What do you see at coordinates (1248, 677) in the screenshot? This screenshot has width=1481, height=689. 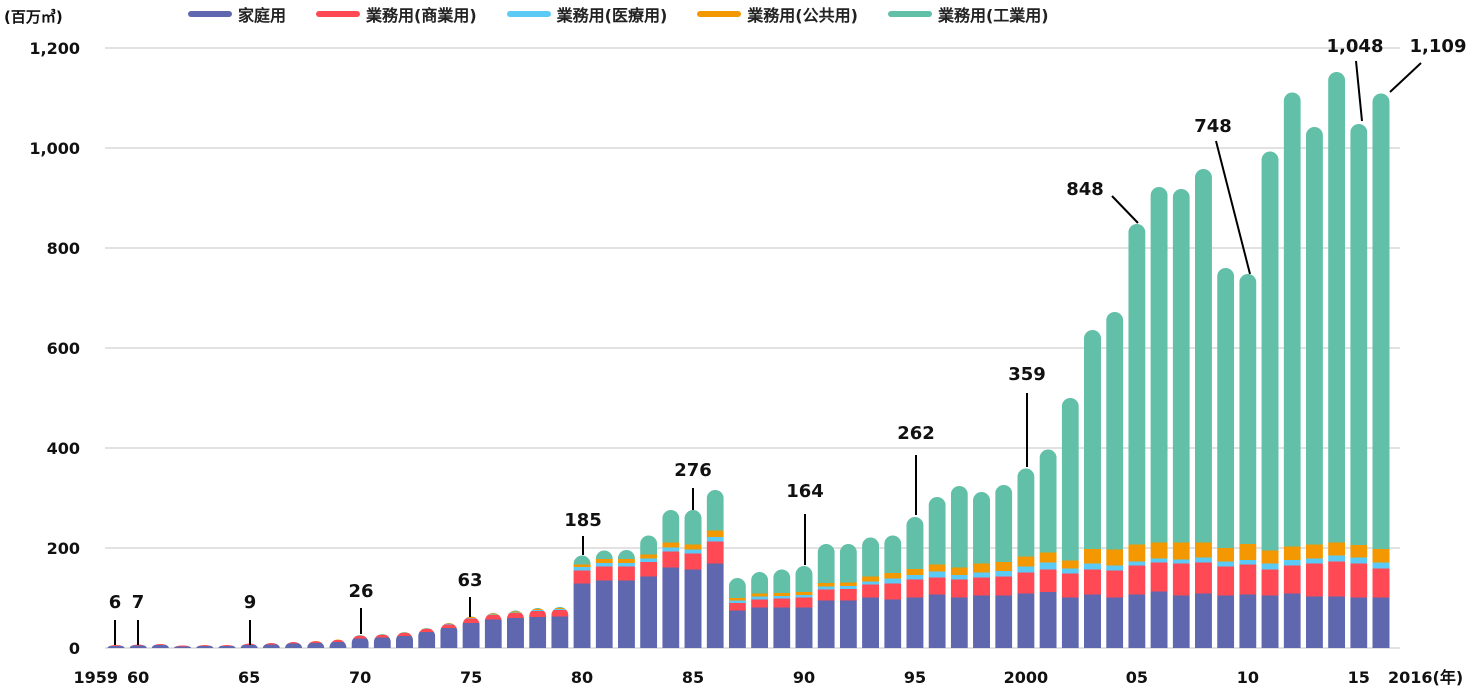 I see `x-tick-label: 10` at bounding box center [1248, 677].